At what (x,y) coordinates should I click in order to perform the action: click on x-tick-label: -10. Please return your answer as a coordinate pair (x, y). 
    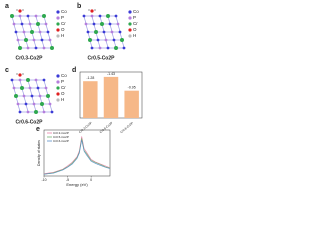
    Looking at the image, I should click on (43, 180).